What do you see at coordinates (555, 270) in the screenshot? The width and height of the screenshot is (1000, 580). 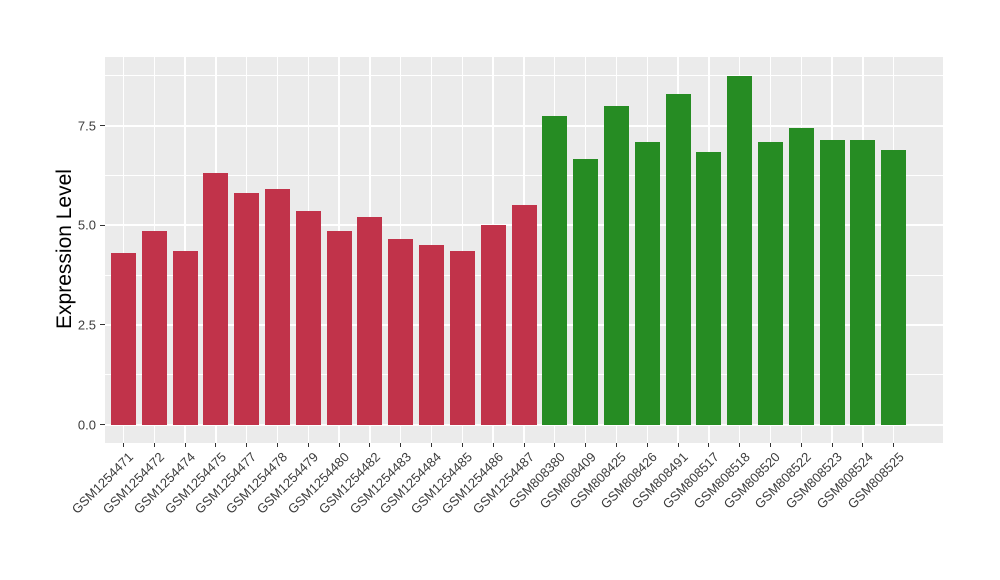 I see `bar-GSM808380` at bounding box center [555, 270].